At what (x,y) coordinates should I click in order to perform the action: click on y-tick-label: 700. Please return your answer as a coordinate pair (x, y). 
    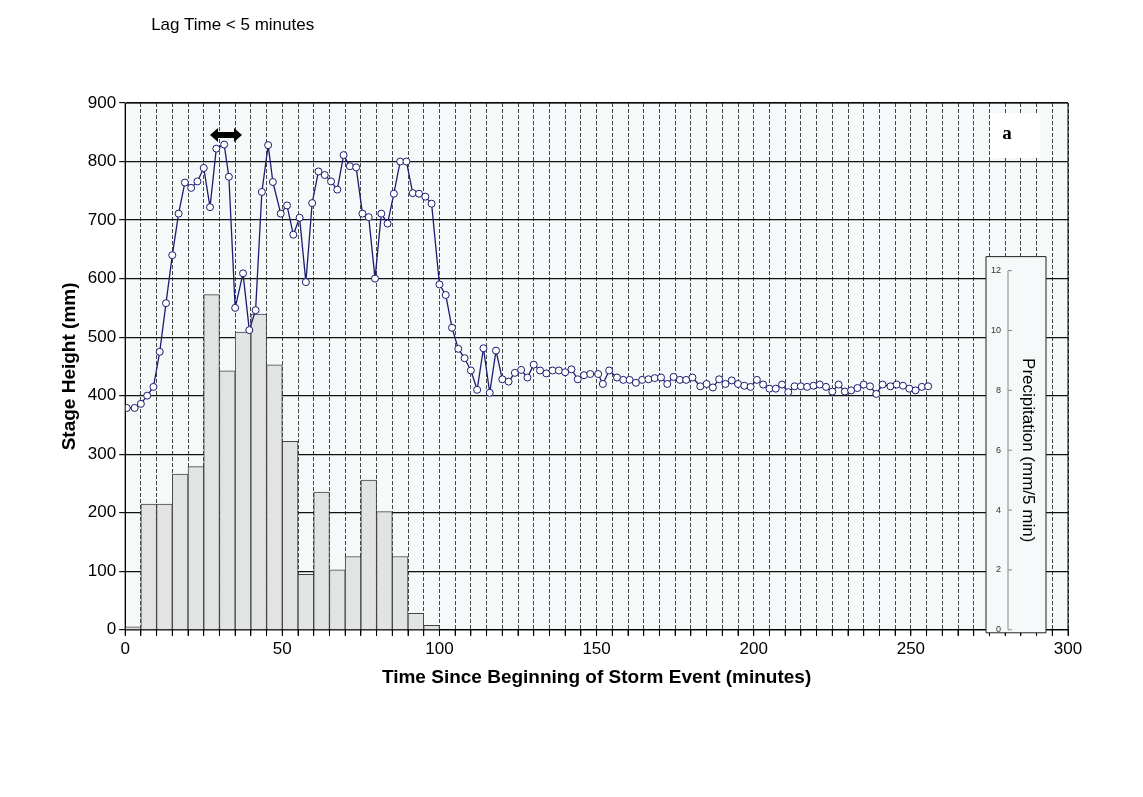
    Looking at the image, I should click on (102, 219).